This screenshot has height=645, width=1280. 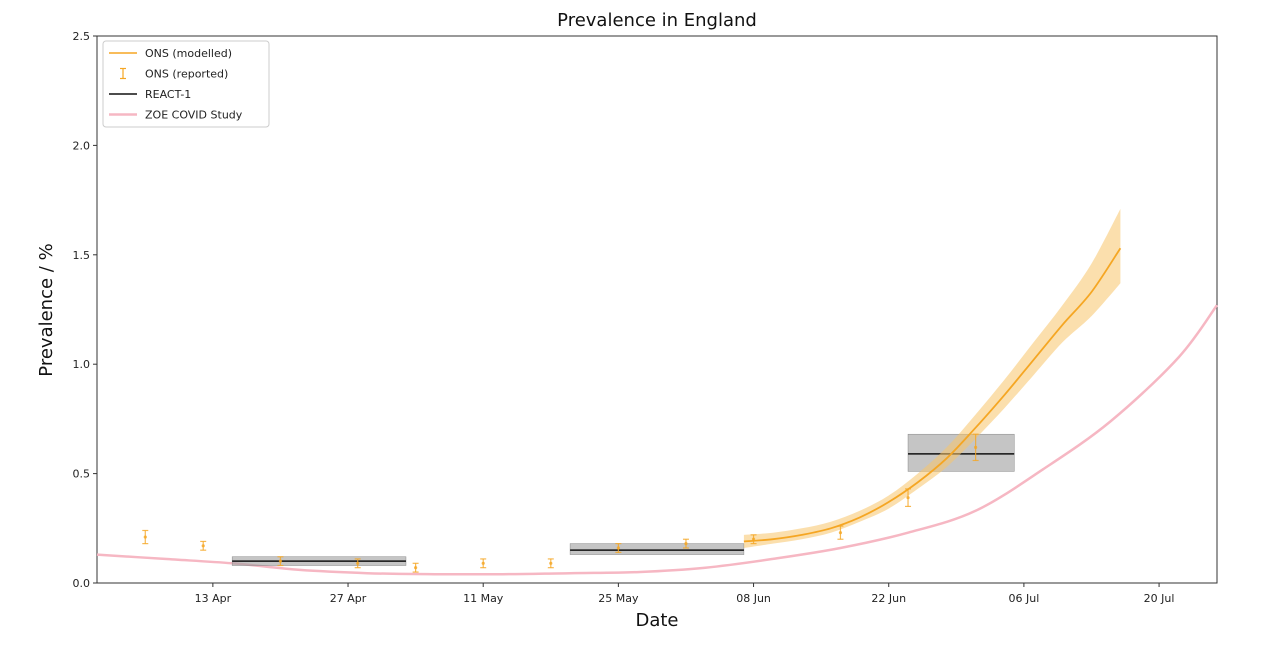 What do you see at coordinates (1024, 598) in the screenshot?
I see `x-tick-label: 06 Jul` at bounding box center [1024, 598].